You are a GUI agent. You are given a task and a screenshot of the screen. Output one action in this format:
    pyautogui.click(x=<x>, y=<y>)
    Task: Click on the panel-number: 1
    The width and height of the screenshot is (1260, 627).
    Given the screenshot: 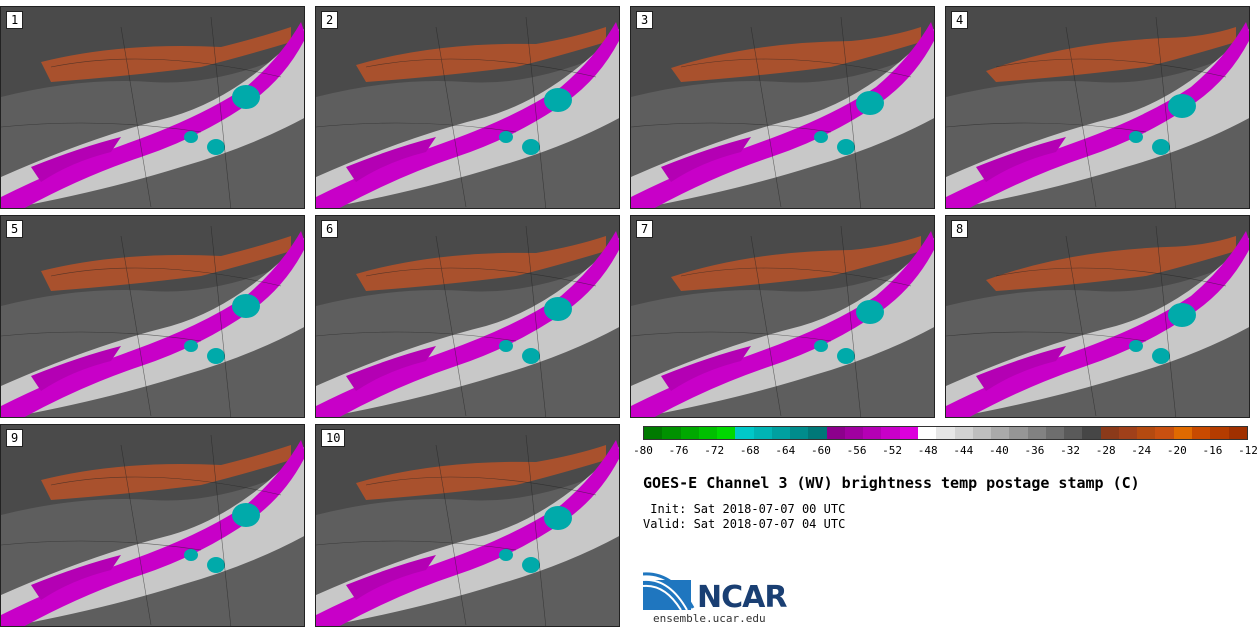 What is the action you would take?
    pyautogui.click(x=15, y=20)
    